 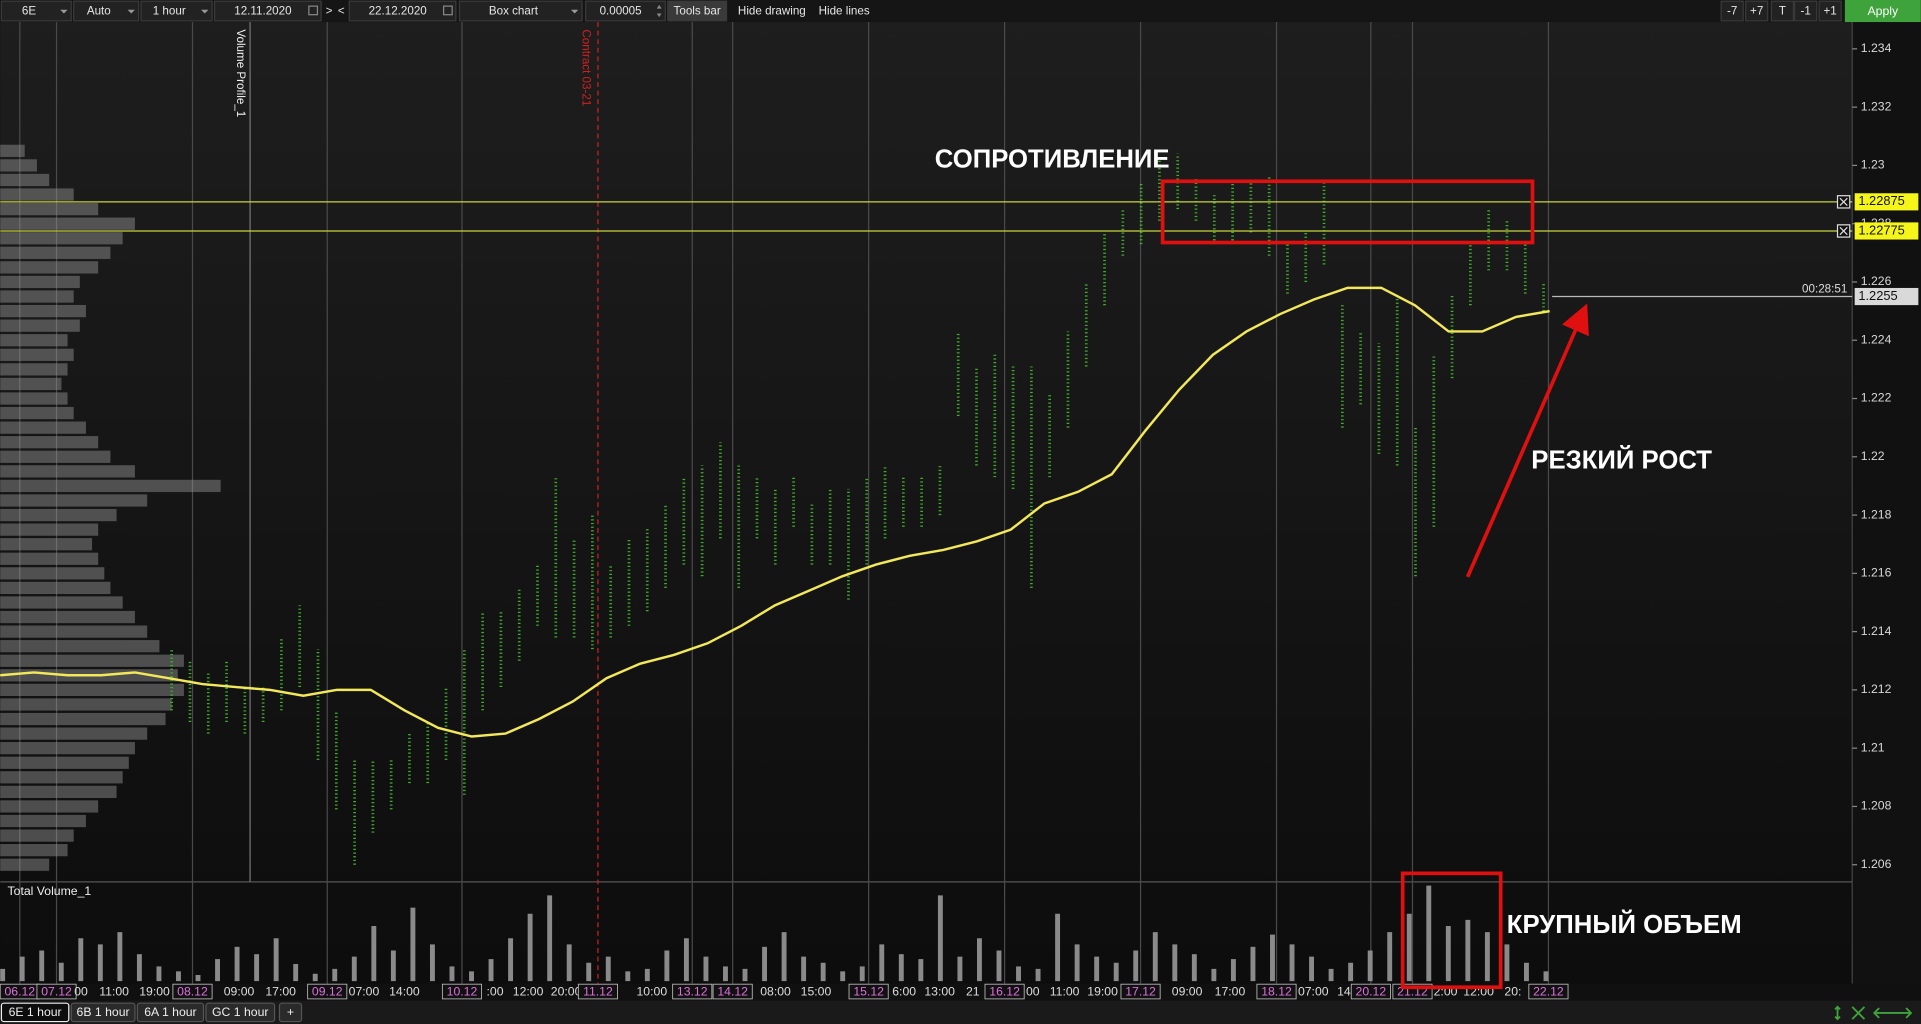 What do you see at coordinates (29, 11) in the screenshot?
I see `toolbar-label: 6E` at bounding box center [29, 11].